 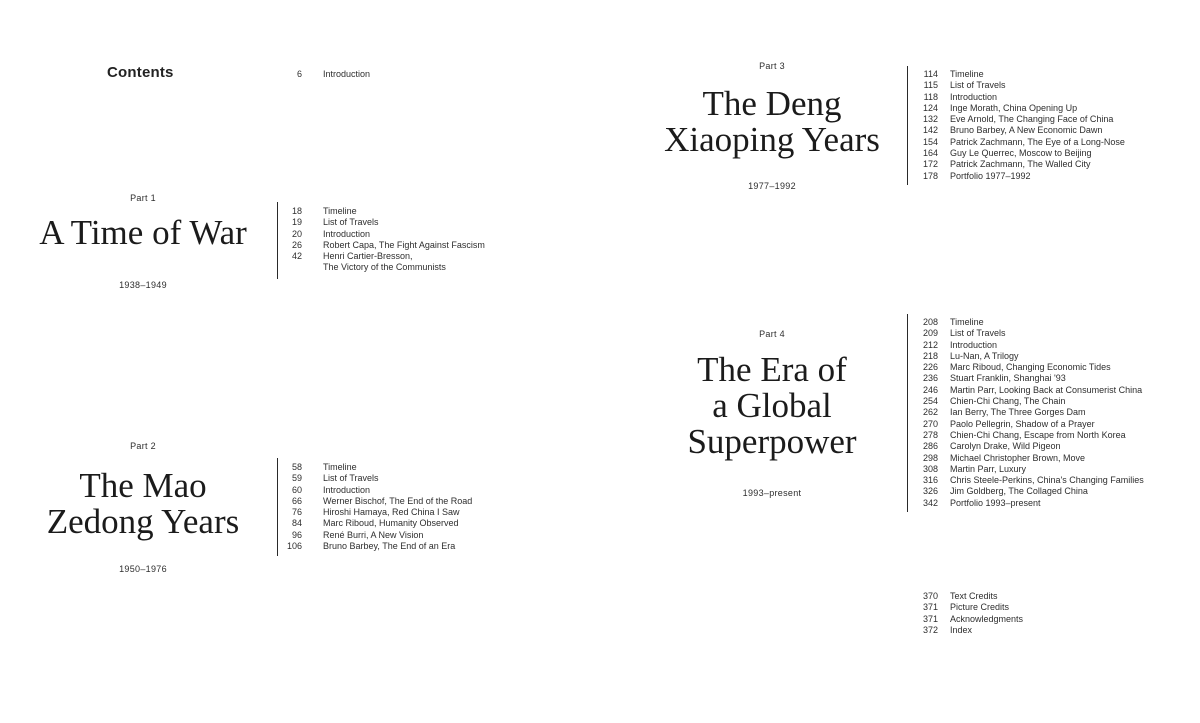 I want to click on entry-title: Stuart Franklin, Shanghai '93, so click(x=1008, y=378).